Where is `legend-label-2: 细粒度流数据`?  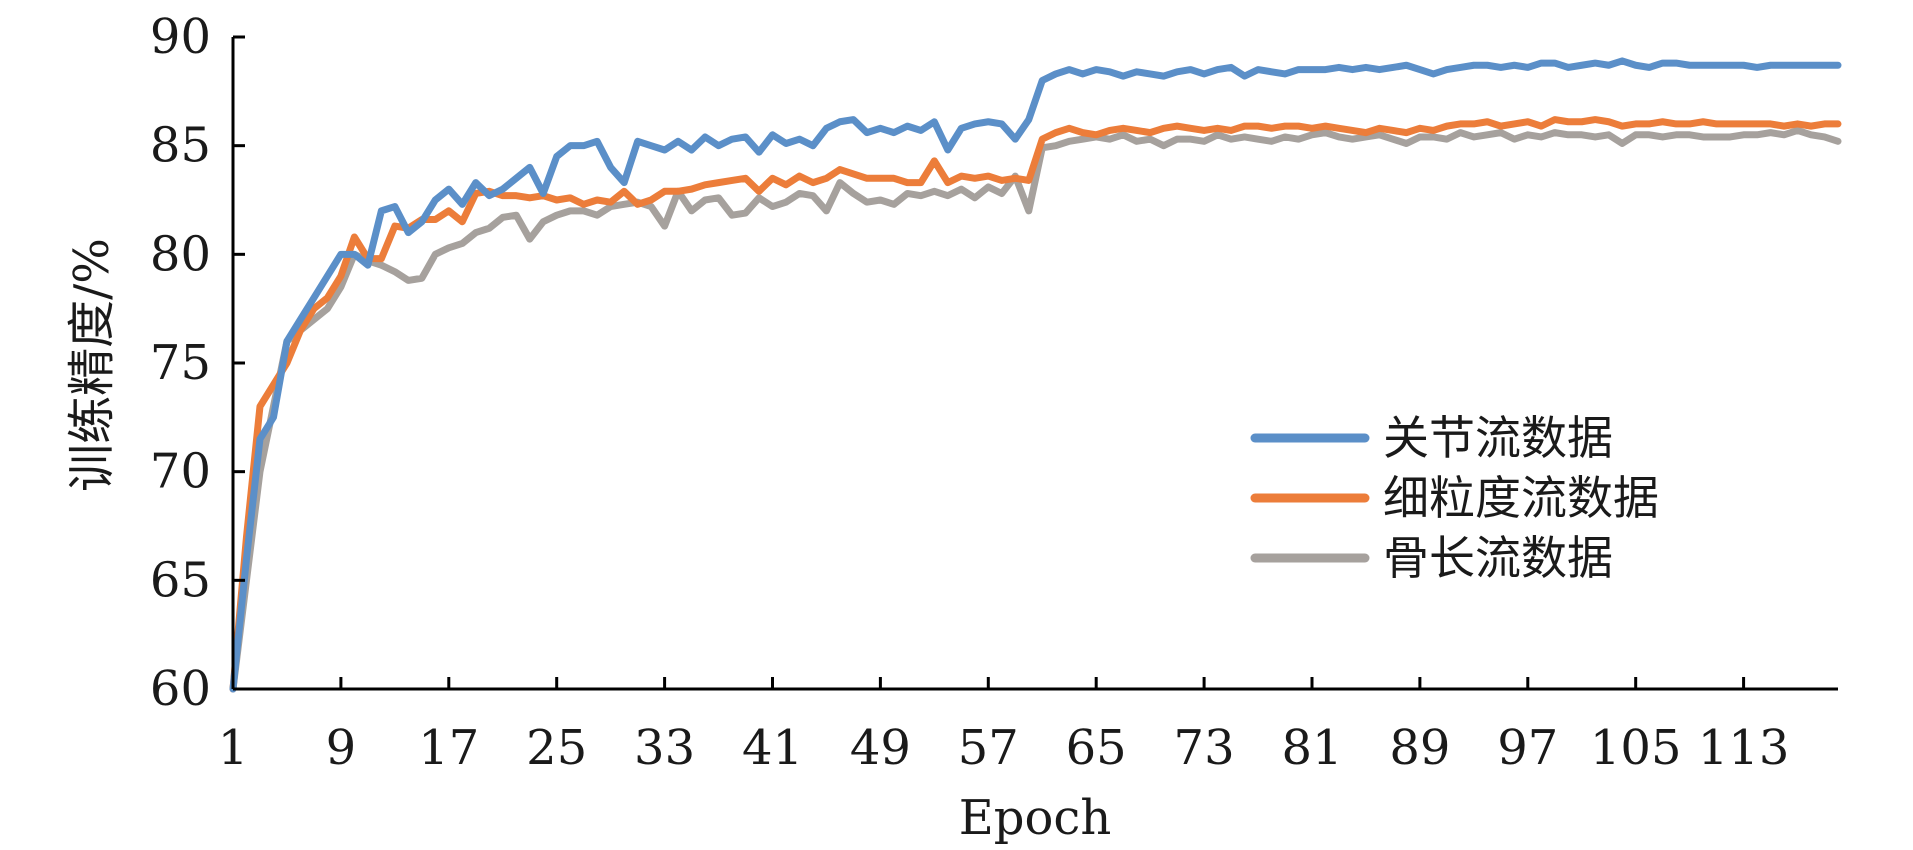
legend-label-2: 细粒度流数据 is located at coordinates (1521, 498).